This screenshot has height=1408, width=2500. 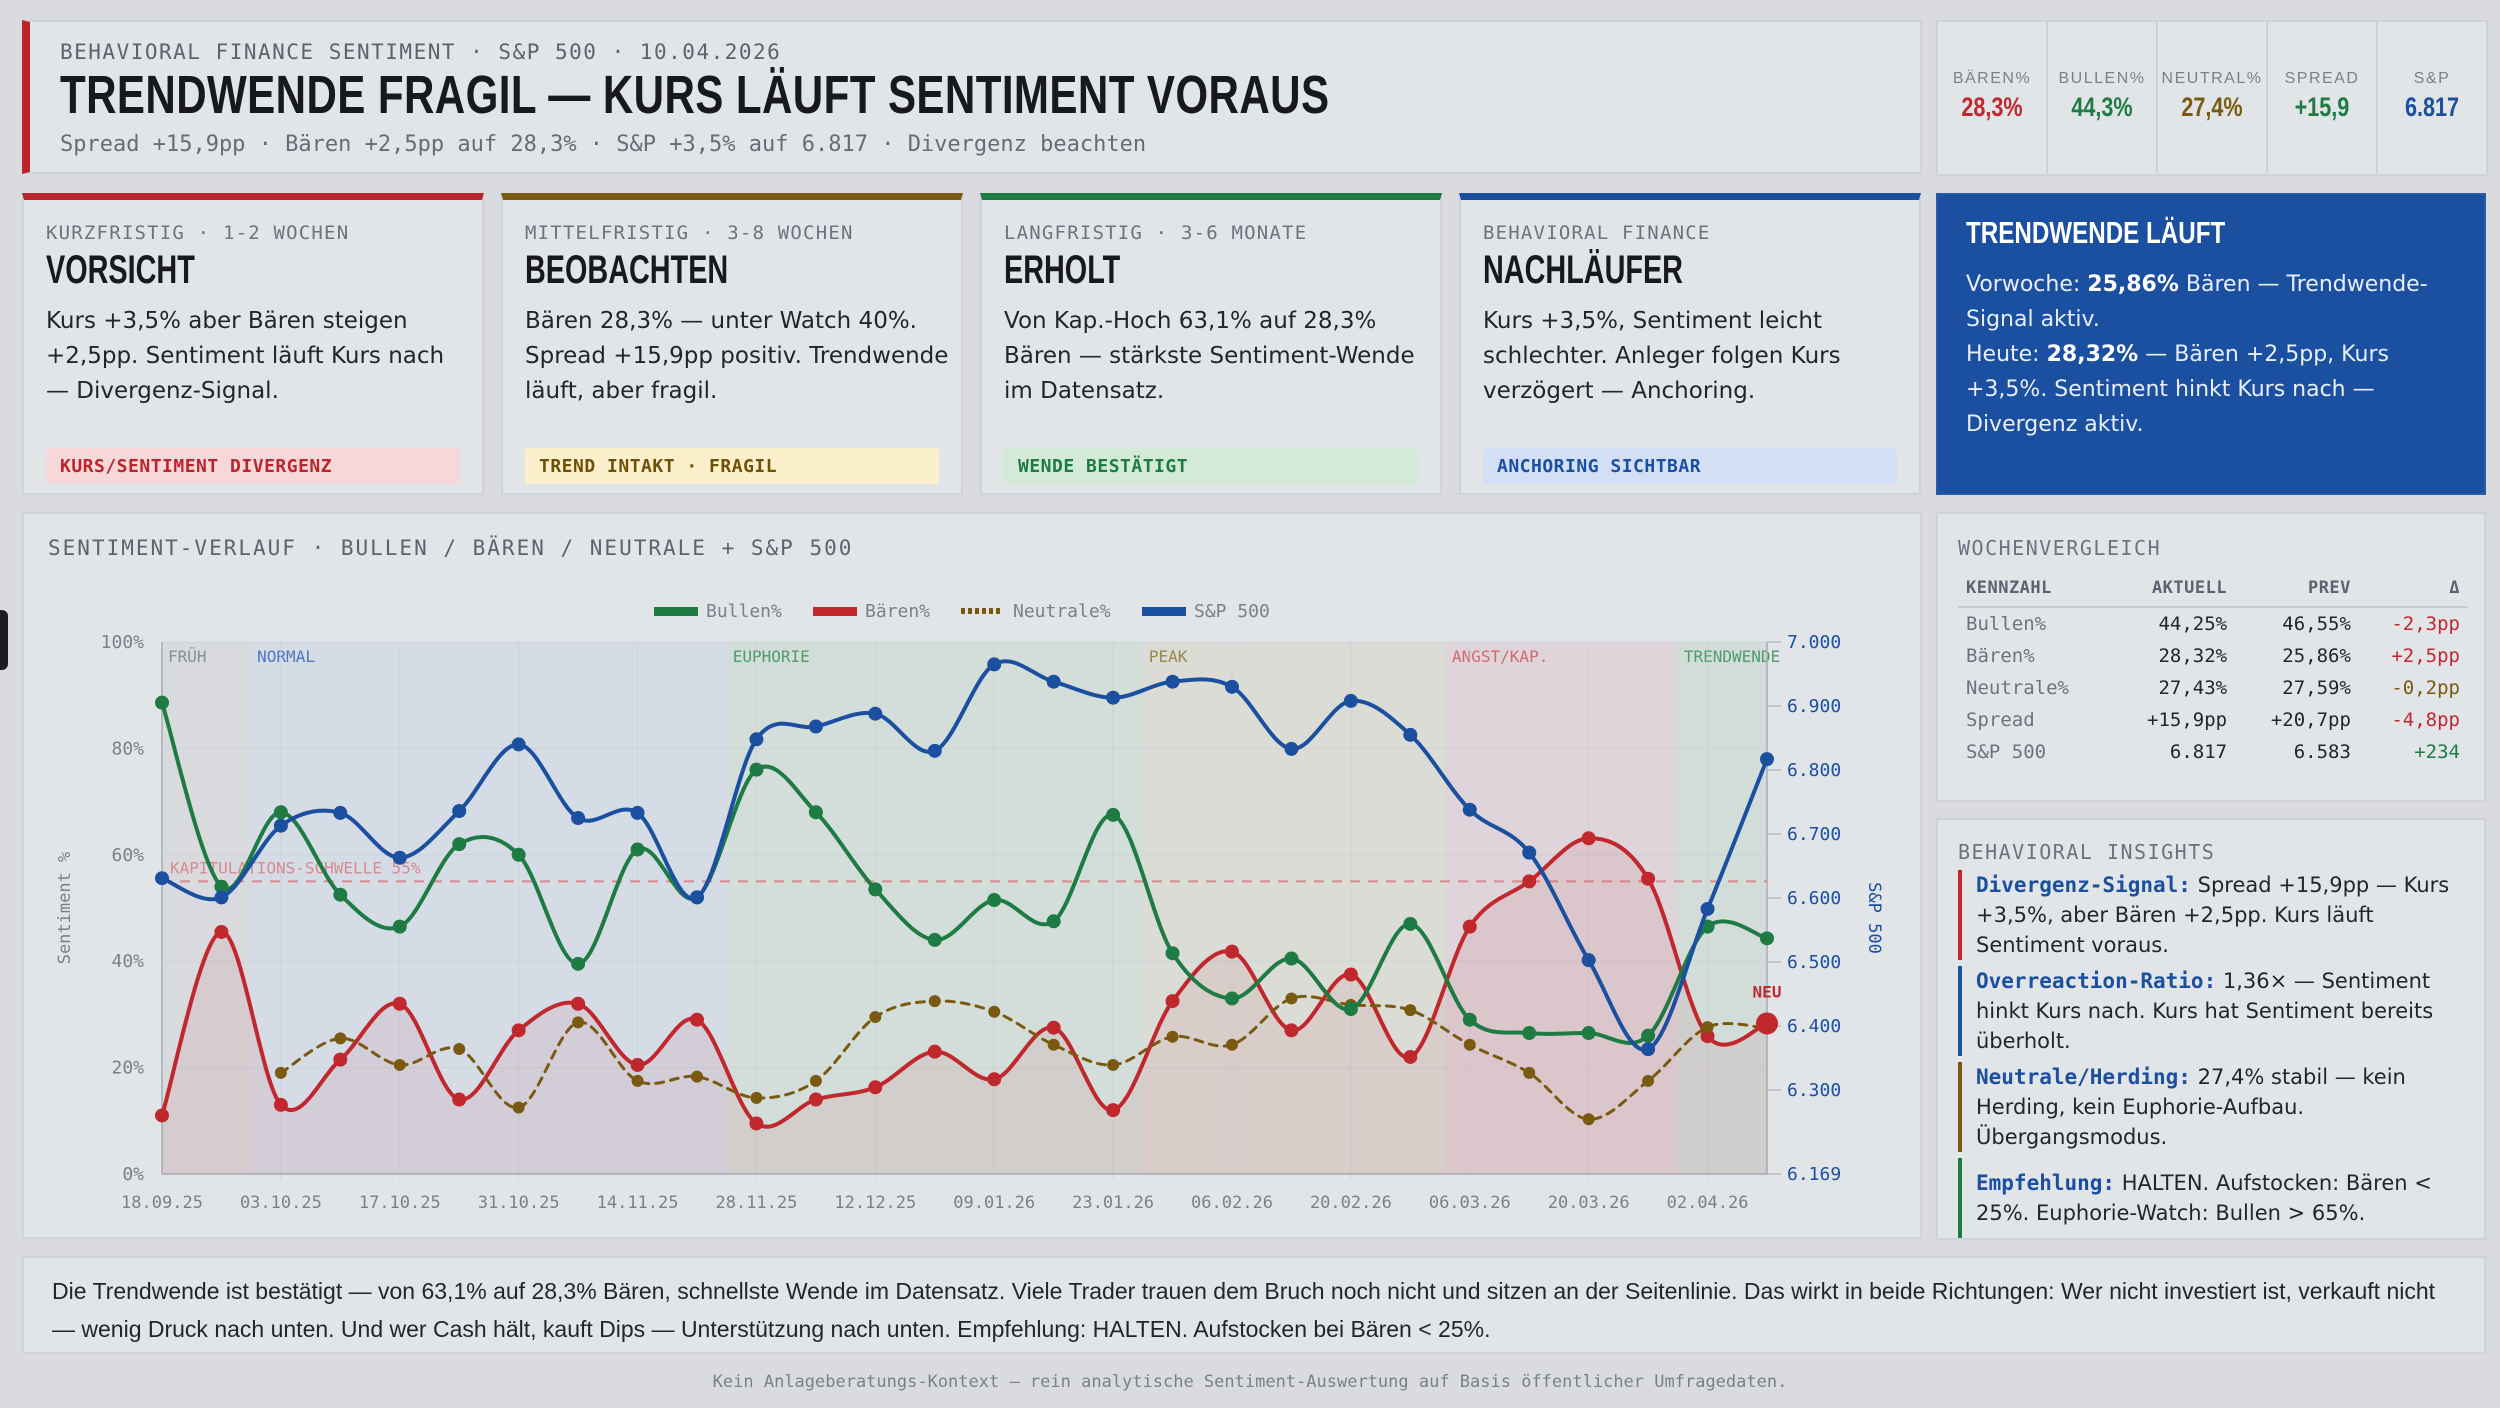 What do you see at coordinates (286, 656) in the screenshot?
I see `phase-label: NORMAL` at bounding box center [286, 656].